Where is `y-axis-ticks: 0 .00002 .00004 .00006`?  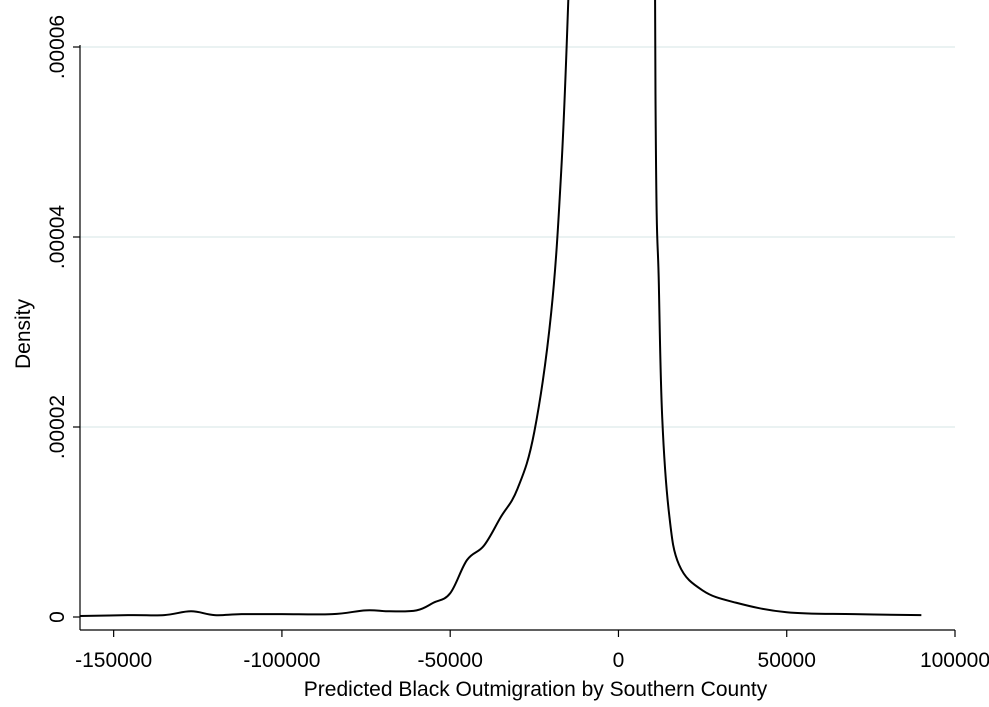
y-axis-ticks: 0 .00002 .00004 .00006 is located at coordinates (63, 319).